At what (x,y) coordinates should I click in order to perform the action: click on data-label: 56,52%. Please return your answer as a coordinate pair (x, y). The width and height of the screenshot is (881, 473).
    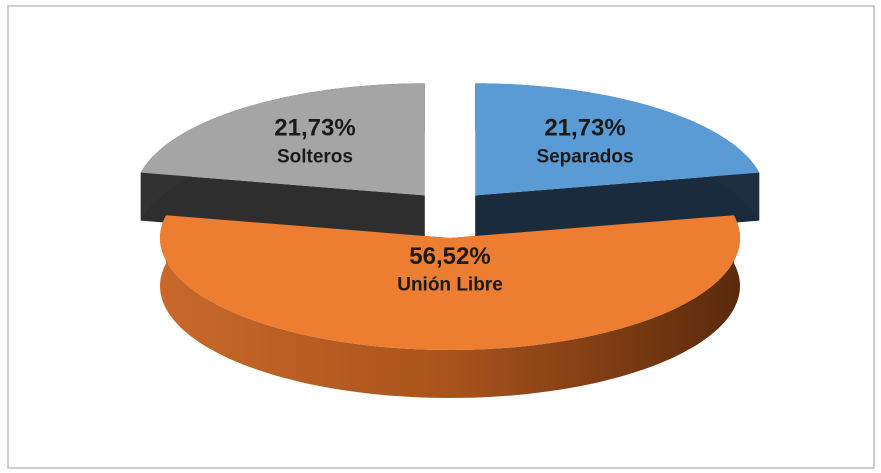
    Looking at the image, I should click on (449, 256).